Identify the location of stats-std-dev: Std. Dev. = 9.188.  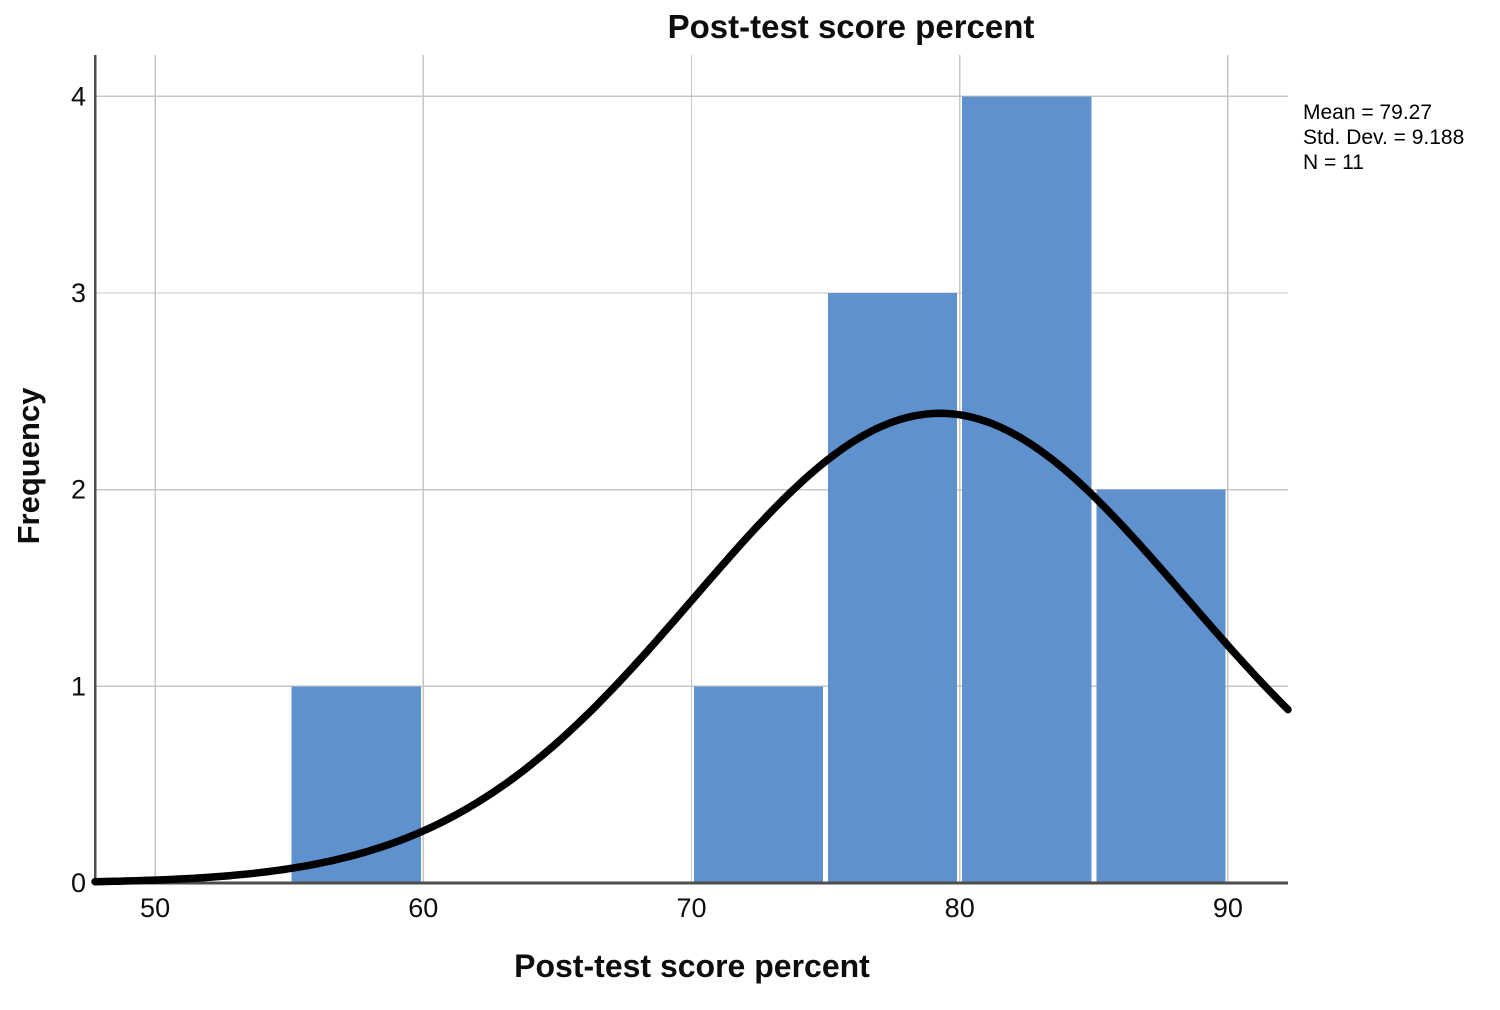
(1384, 137).